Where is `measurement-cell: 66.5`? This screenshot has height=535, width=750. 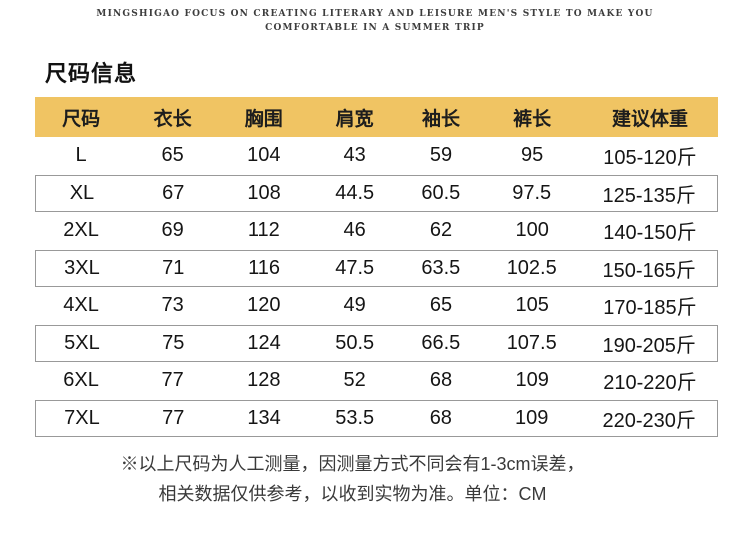
measurement-cell: 66.5 is located at coordinates (441, 342).